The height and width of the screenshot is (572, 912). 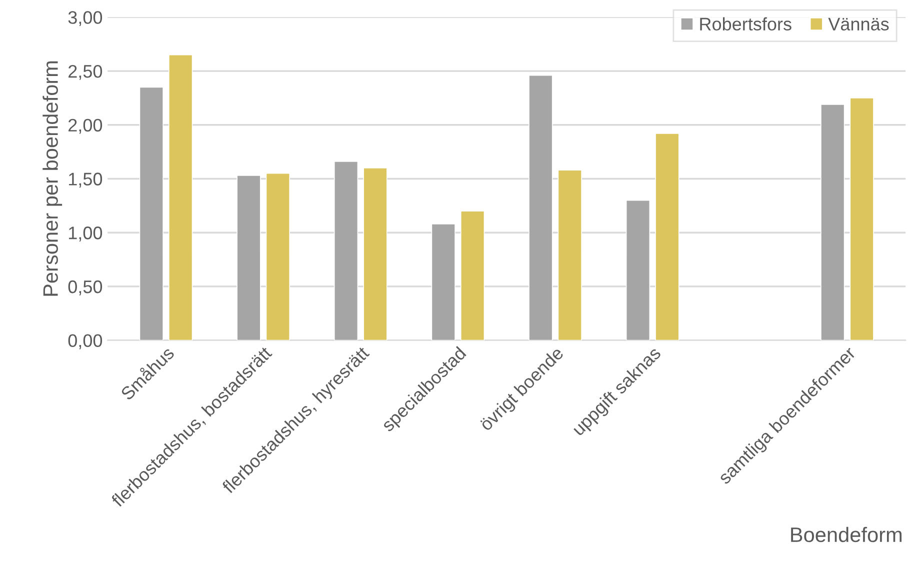 What do you see at coordinates (85, 180) in the screenshot?
I see `y-tick-label: 1,50` at bounding box center [85, 180].